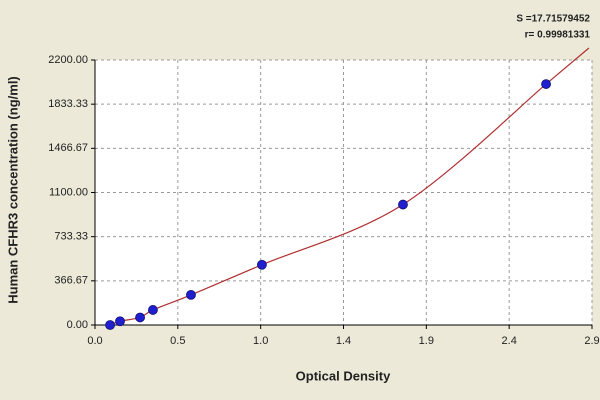 Image resolution: width=600 pixels, height=400 pixels. What do you see at coordinates (12, 190) in the screenshot?
I see `y-axis-label: Human CFHR3 concentration (ng/ml)` at bounding box center [12, 190].